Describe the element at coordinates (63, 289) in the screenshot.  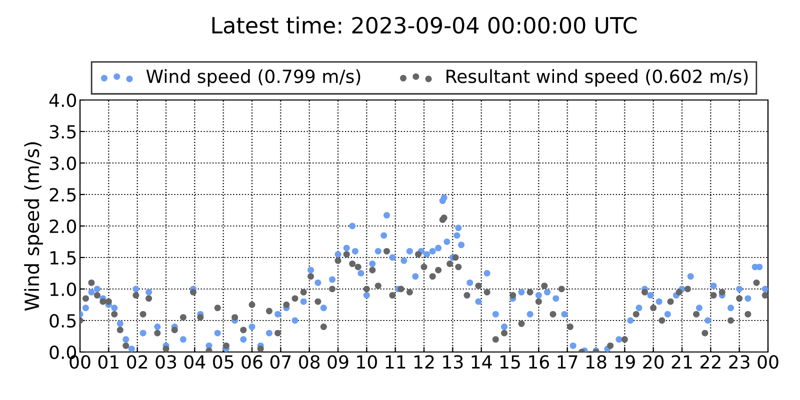
I see `y-tick-label: 1.0` at that location.